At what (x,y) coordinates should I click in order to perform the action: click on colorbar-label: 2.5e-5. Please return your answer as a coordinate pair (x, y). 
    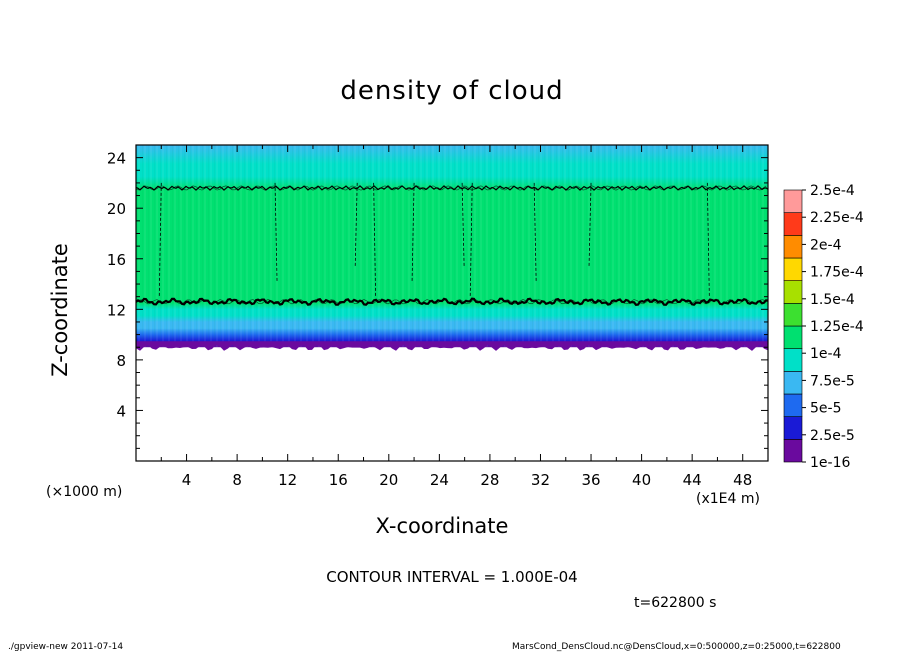
    Looking at the image, I should click on (832, 436).